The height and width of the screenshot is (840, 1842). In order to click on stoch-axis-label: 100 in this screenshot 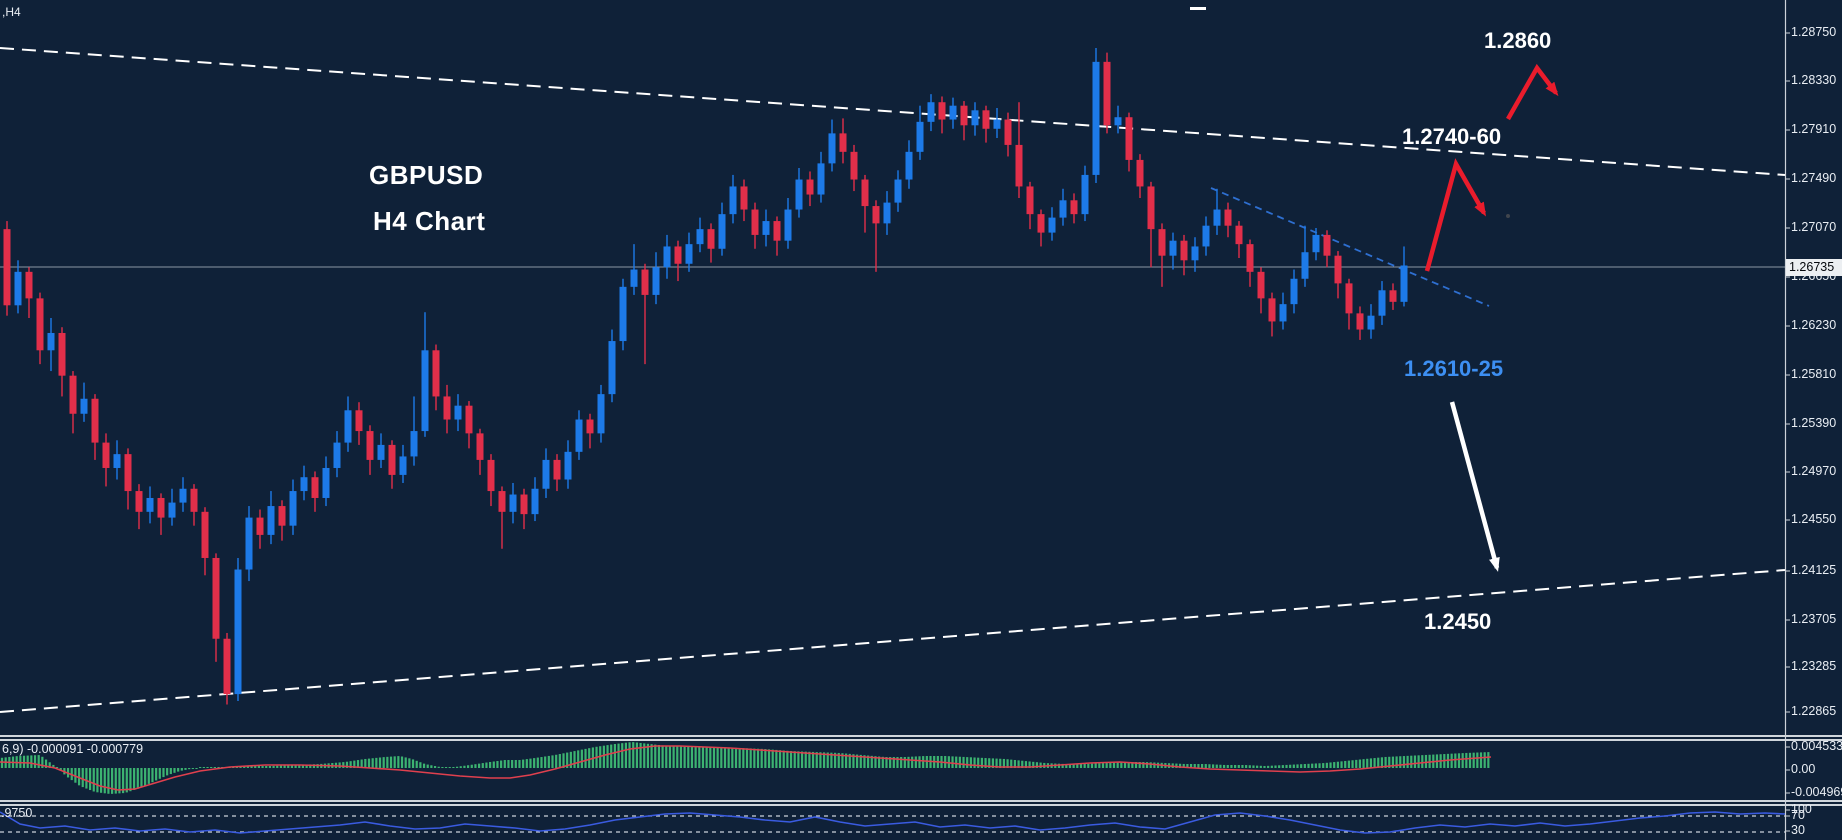, I will do `click(1801, 809)`.